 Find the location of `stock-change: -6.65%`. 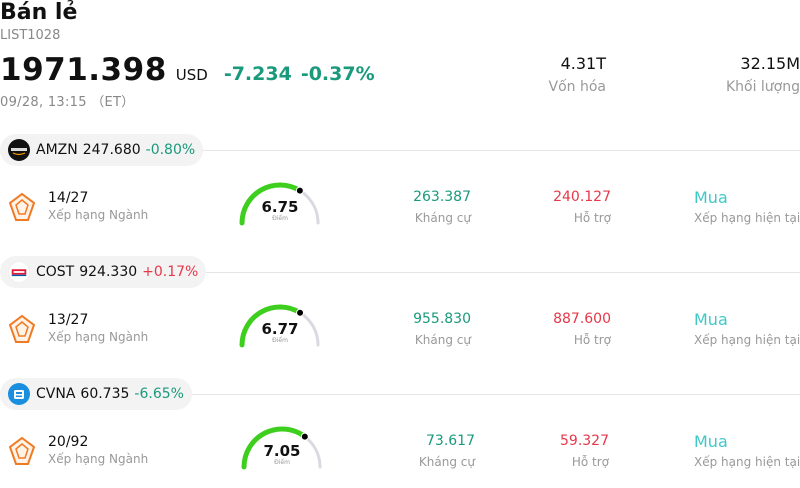

stock-change: -6.65% is located at coordinates (159, 394).